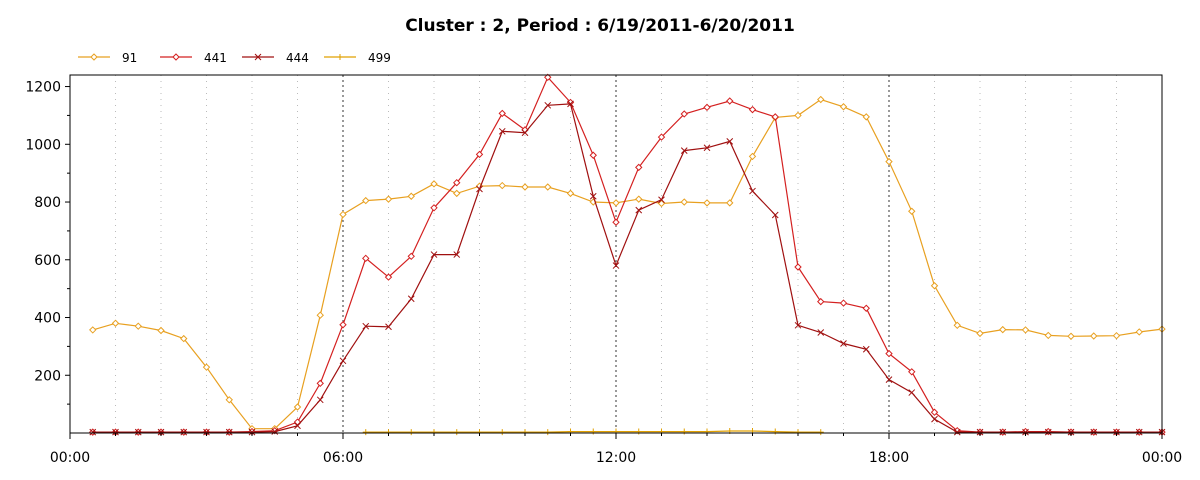 This screenshot has height=480, width=1200. Describe the element at coordinates (357, 58) in the screenshot. I see `legend-item: 499` at that location.